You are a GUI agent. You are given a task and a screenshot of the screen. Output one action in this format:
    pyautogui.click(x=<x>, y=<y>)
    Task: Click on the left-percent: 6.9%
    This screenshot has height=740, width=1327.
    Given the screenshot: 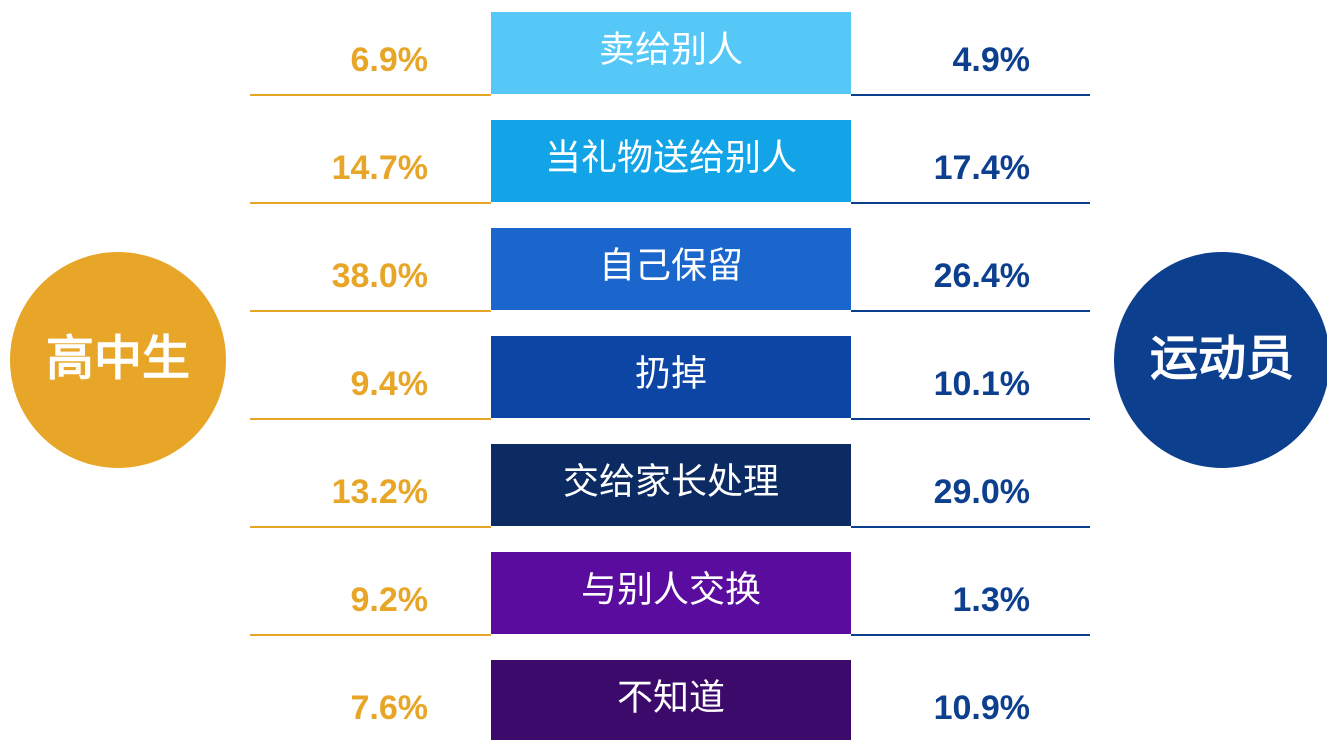 What is the action you would take?
    pyautogui.click(x=390, y=60)
    